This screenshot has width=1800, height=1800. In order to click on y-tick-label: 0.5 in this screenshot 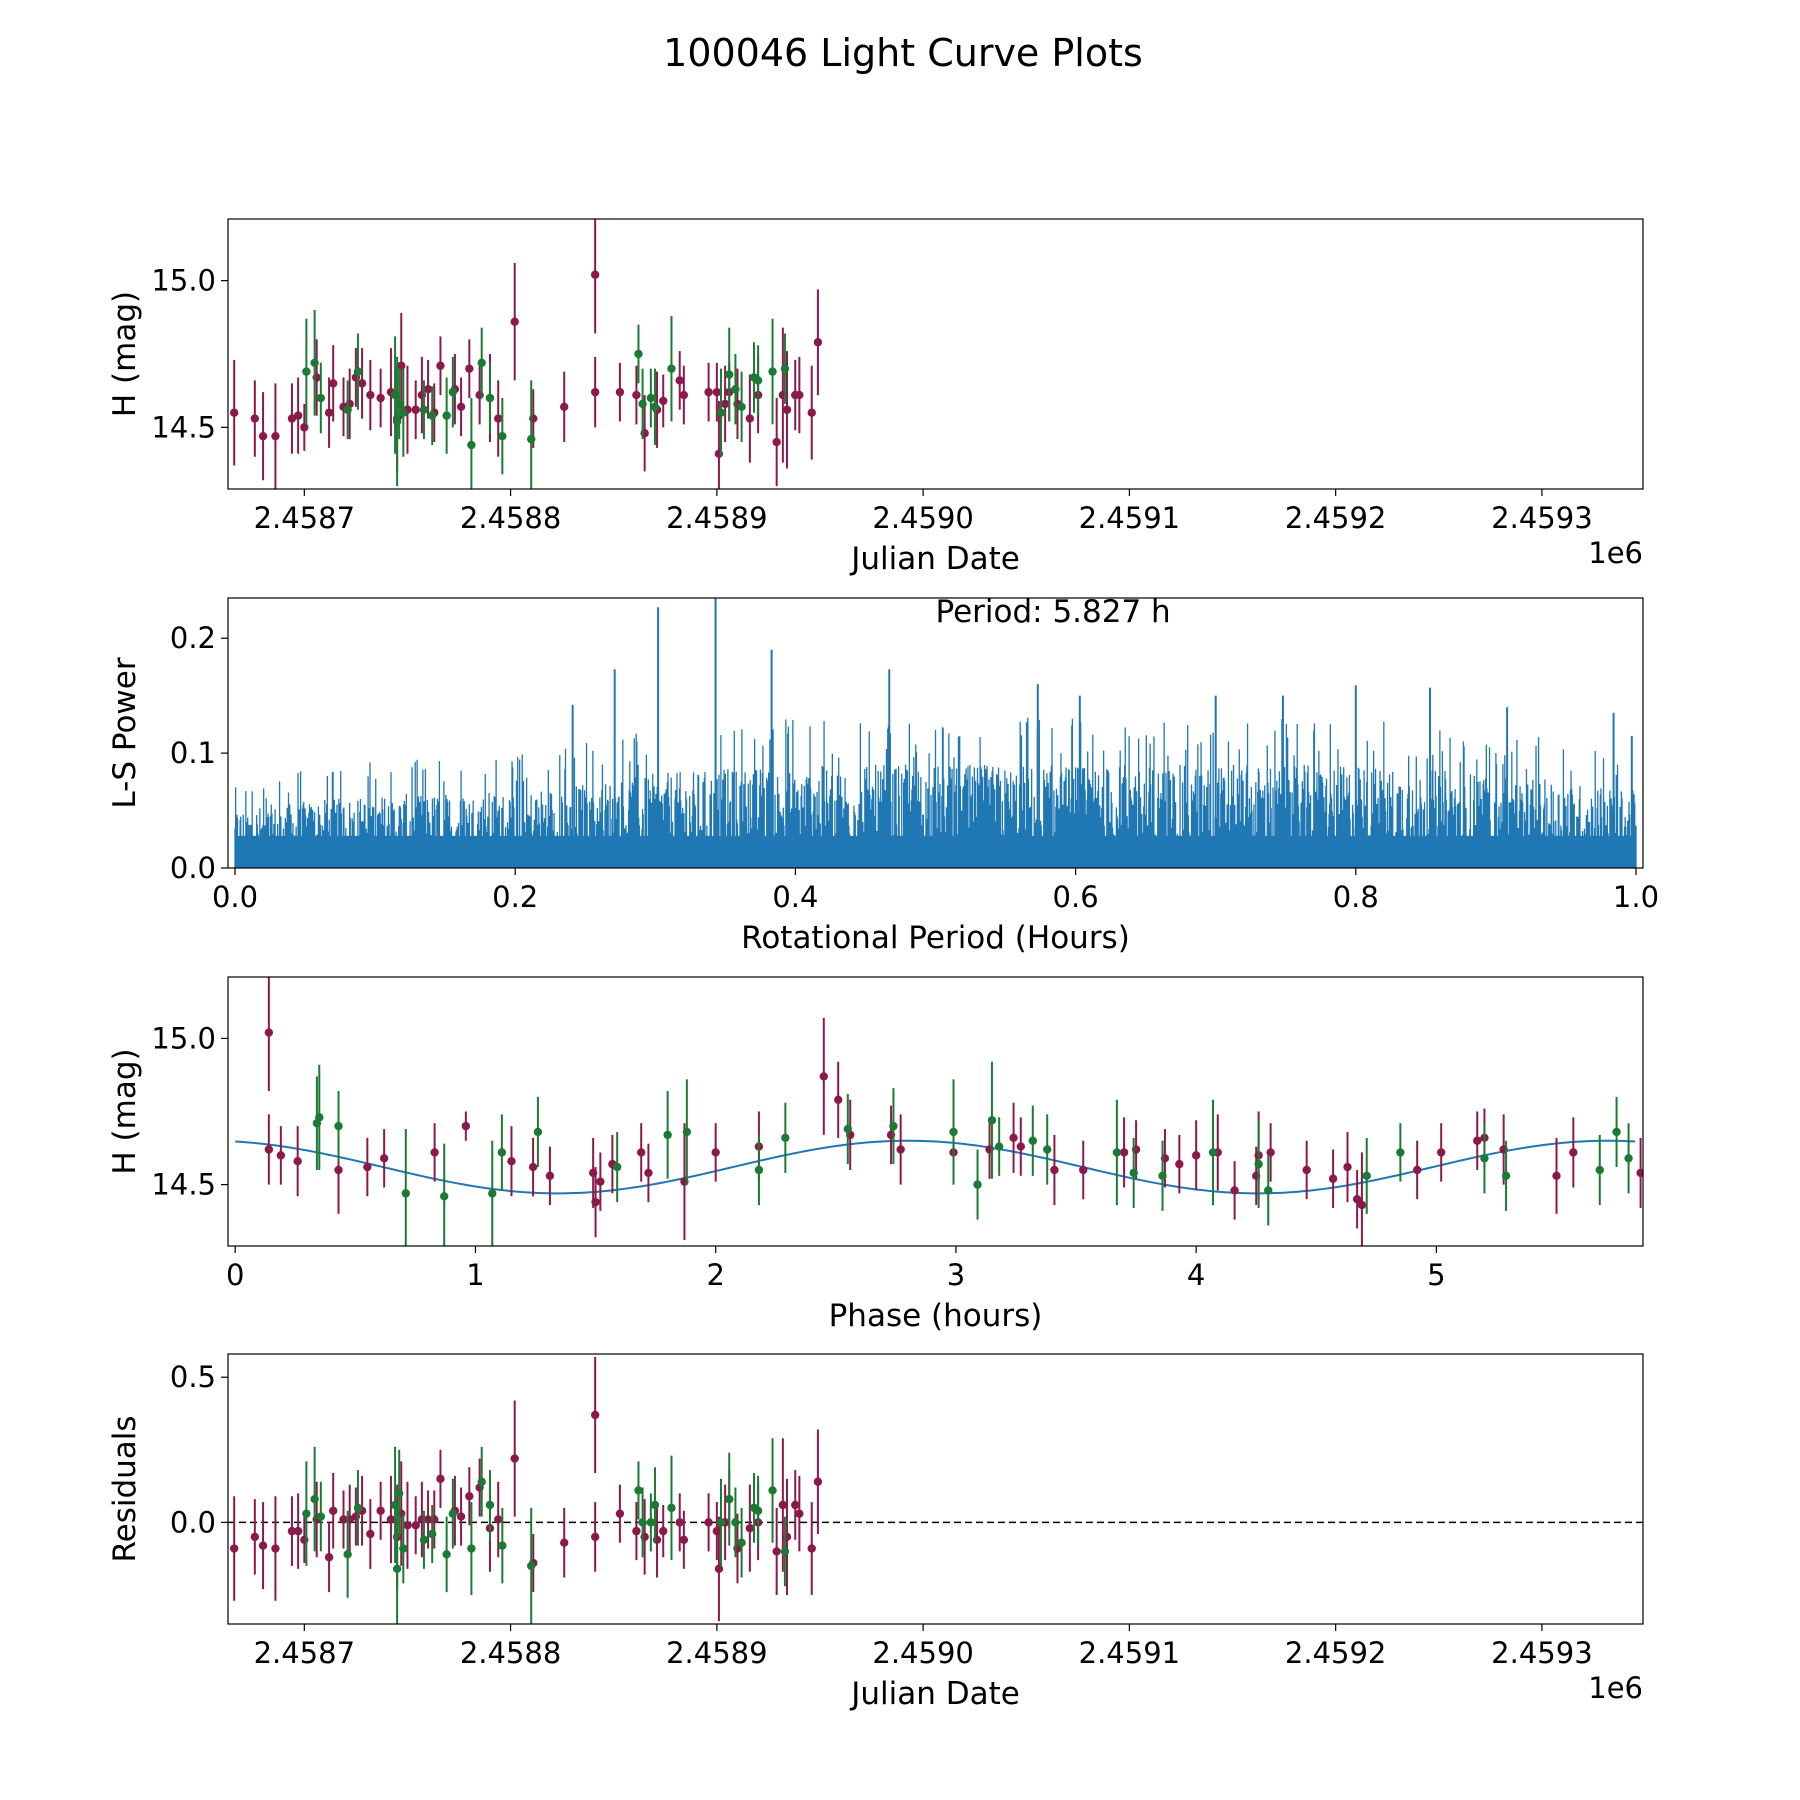, I will do `click(193, 1377)`.